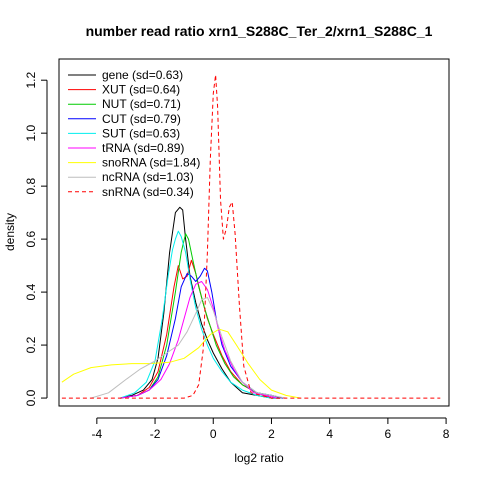  I want to click on legend-label: snRNA (sd=0.34), so click(148, 192).